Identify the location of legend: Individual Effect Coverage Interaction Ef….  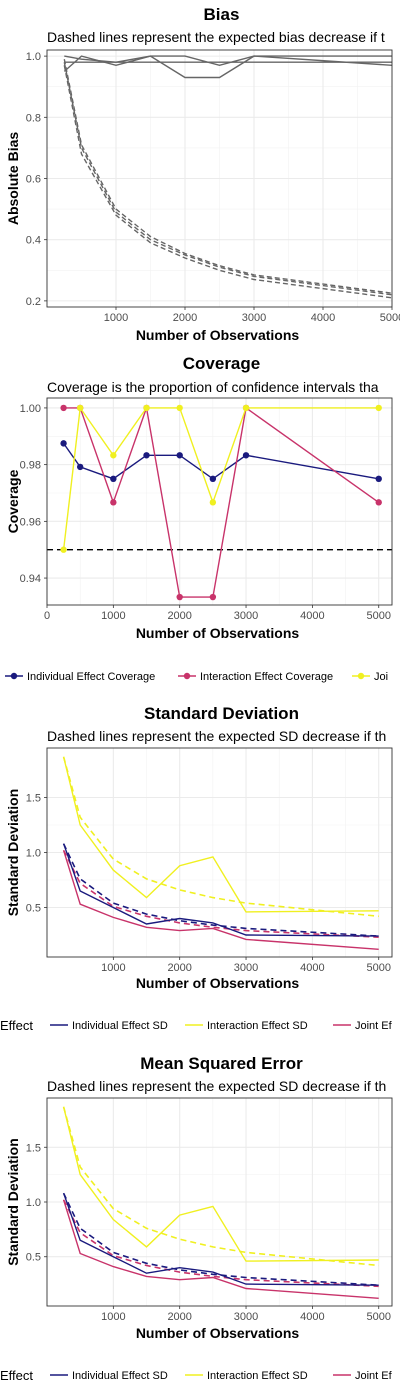
(196, 677).